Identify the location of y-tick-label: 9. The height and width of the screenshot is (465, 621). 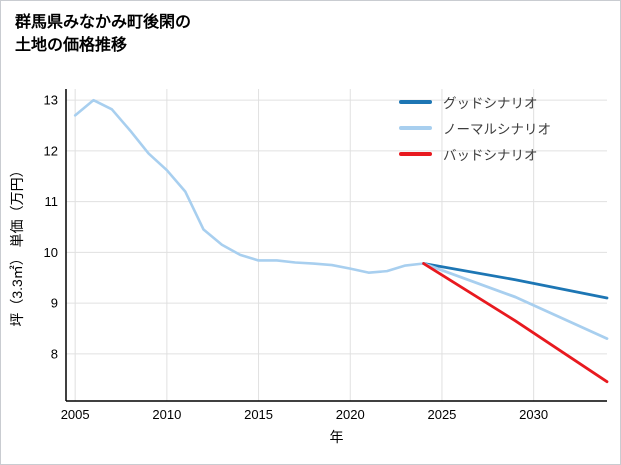
(54, 303).